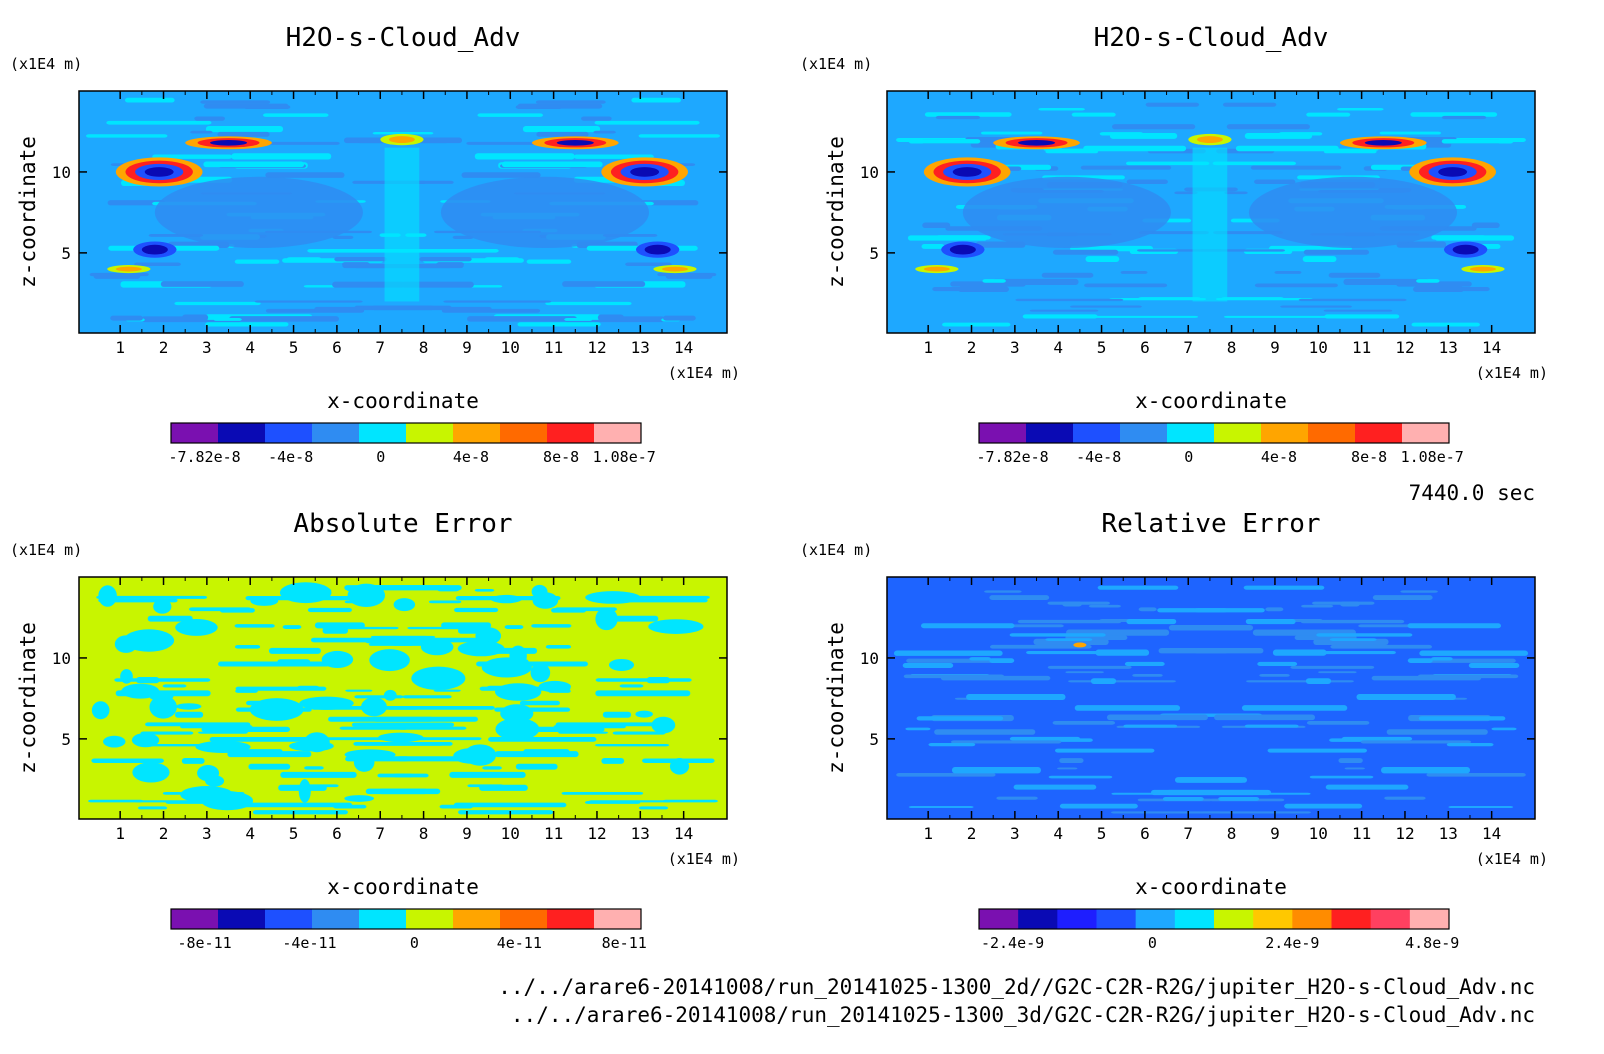 The image size is (1604, 1054). Describe the element at coordinates (869, 658) in the screenshot. I see `y-tick-label: 10` at that location.